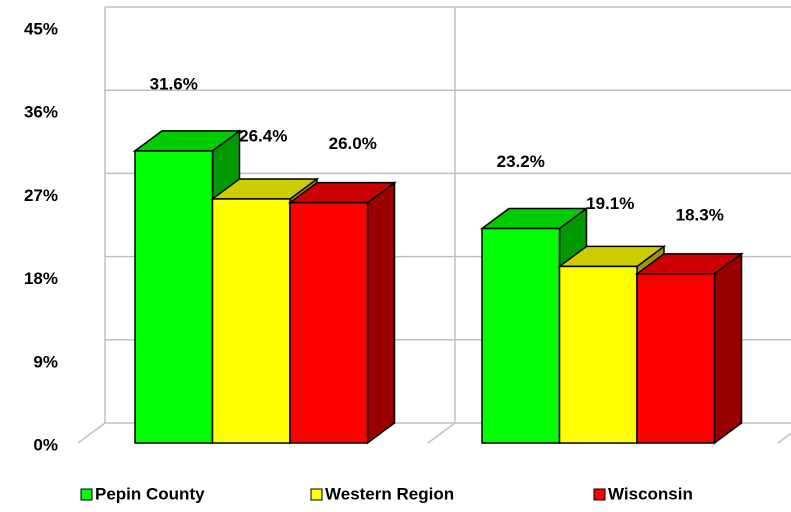  Describe the element at coordinates (263, 135) in the screenshot. I see `value-label: 26.4%` at that location.